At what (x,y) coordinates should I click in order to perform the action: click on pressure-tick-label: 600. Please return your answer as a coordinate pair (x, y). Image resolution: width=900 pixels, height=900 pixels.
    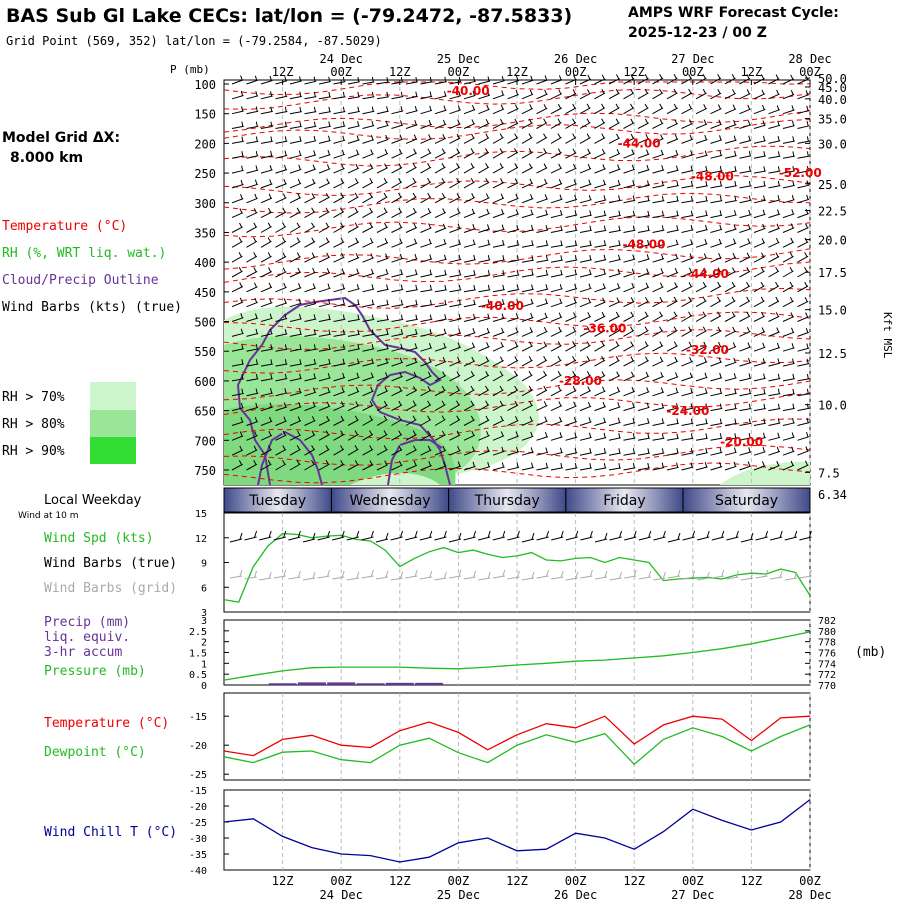
    Looking at the image, I should click on (205, 382).